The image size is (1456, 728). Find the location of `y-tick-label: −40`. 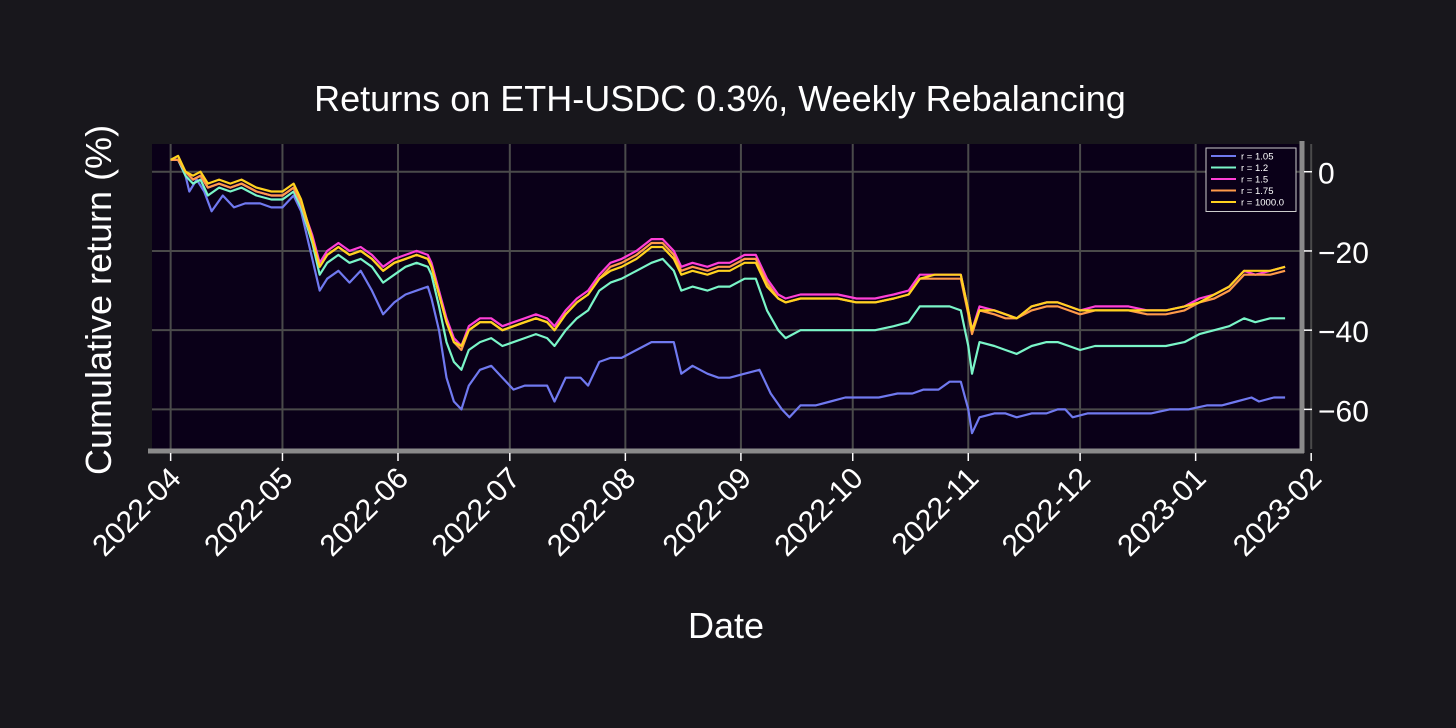

y-tick-label: −40 is located at coordinates (1343, 332).